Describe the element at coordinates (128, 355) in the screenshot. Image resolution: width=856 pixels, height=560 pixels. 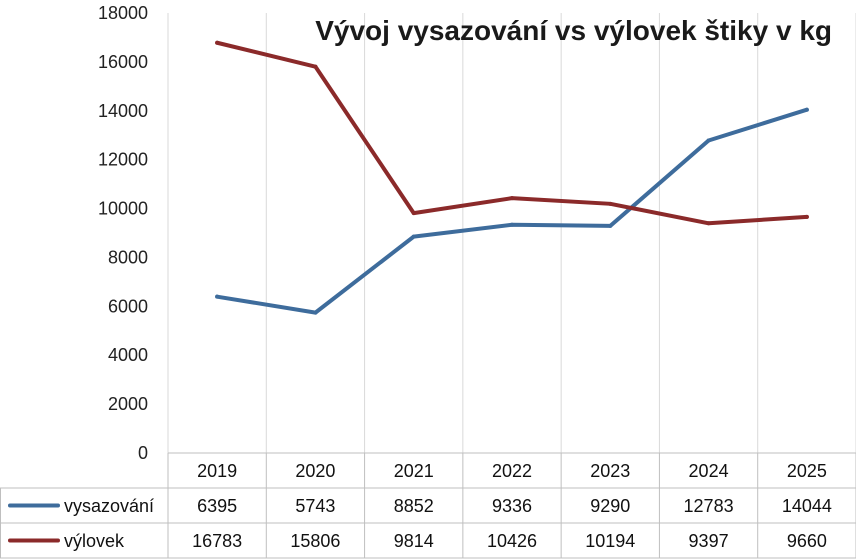
I see `y-tick-label: 4000` at that location.